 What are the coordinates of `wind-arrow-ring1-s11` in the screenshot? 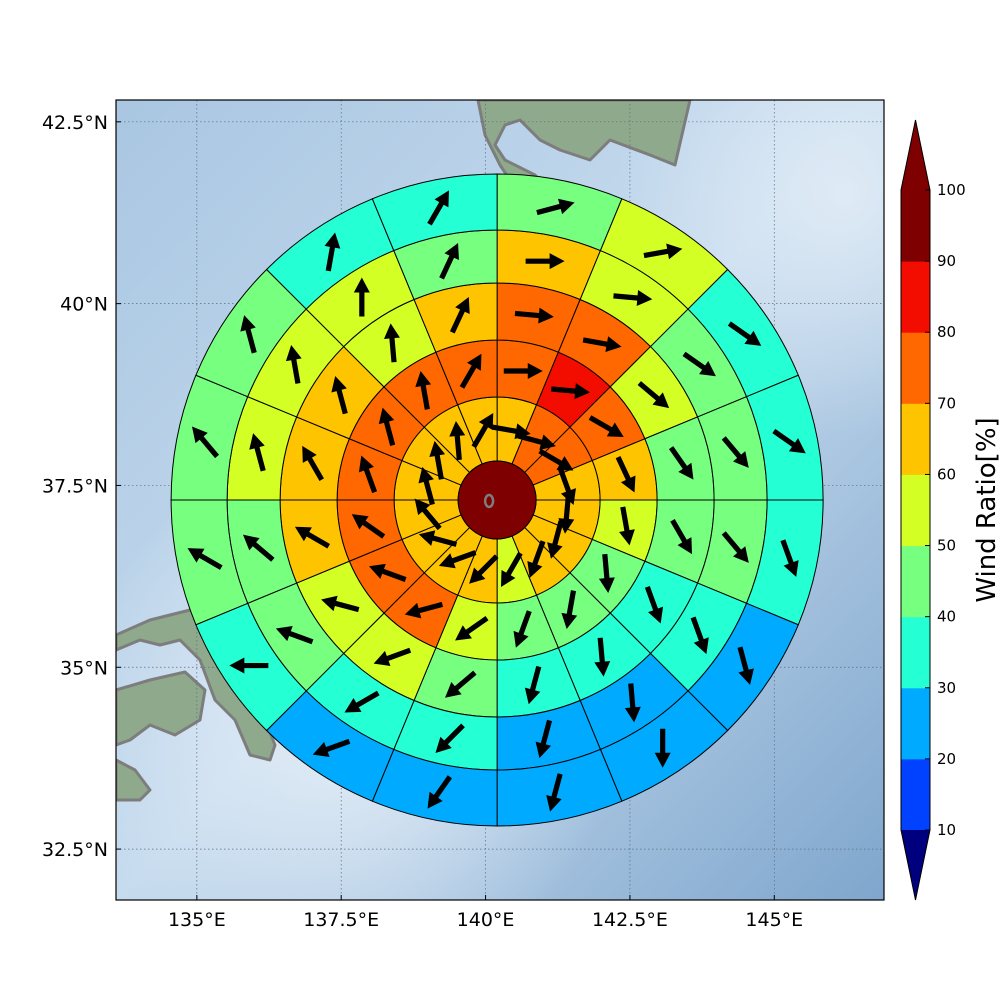 It's located at (438, 538).